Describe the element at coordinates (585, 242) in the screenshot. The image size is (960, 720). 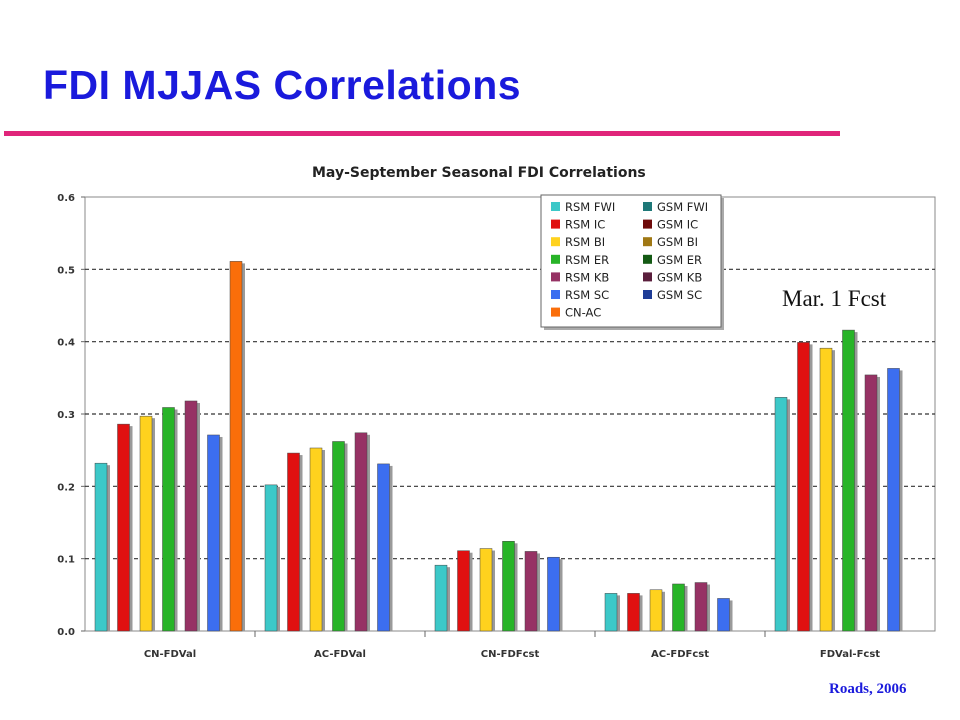
I see `legend-label: RSM BI` at that location.